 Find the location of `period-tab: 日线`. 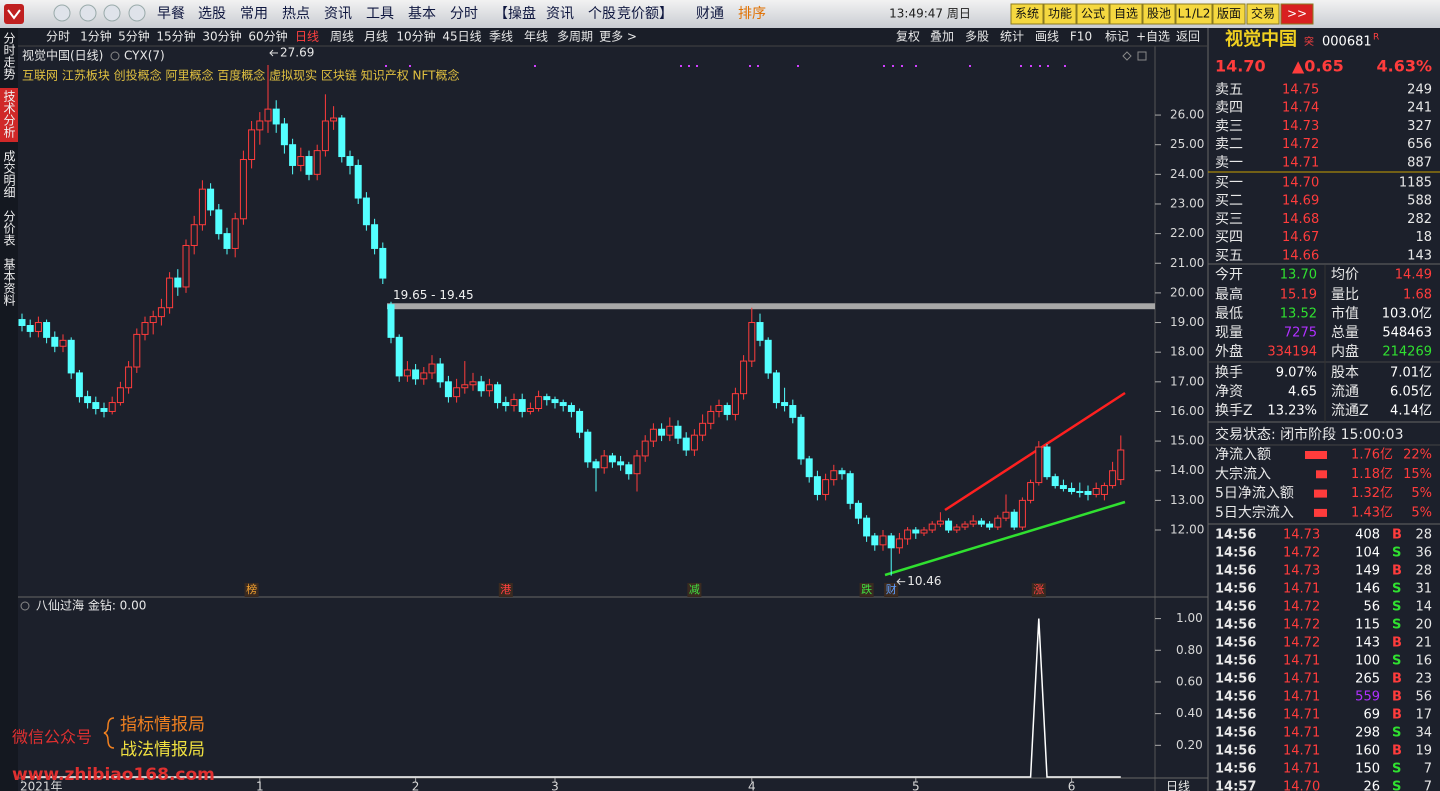

period-tab: 日线 is located at coordinates (307, 37).